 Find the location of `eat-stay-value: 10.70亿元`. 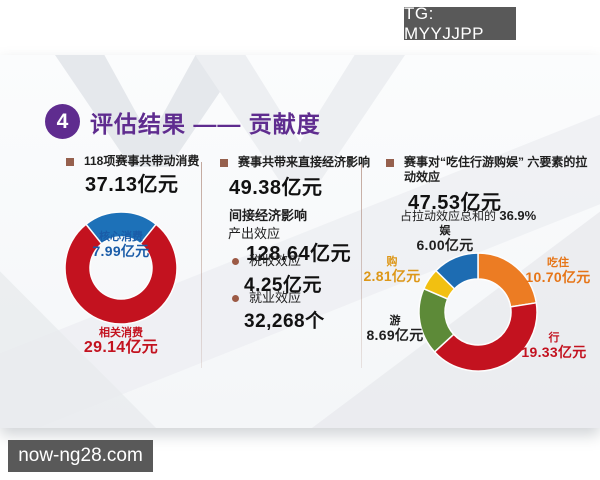

eat-stay-value: 10.70亿元 is located at coordinates (558, 277).